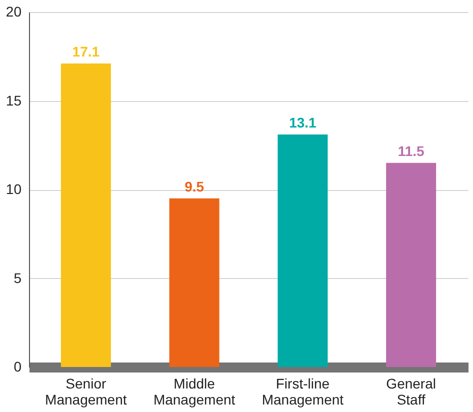 This screenshot has height=412, width=473. Describe the element at coordinates (303, 392) in the screenshot. I see `x-tick-label: First-line Management` at that location.